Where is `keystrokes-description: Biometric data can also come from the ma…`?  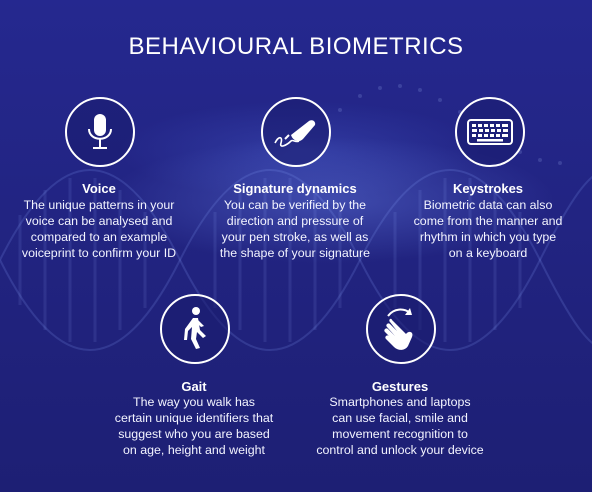
keystrokes-description: Biometric data can also come from the ma… is located at coordinates (488, 229).